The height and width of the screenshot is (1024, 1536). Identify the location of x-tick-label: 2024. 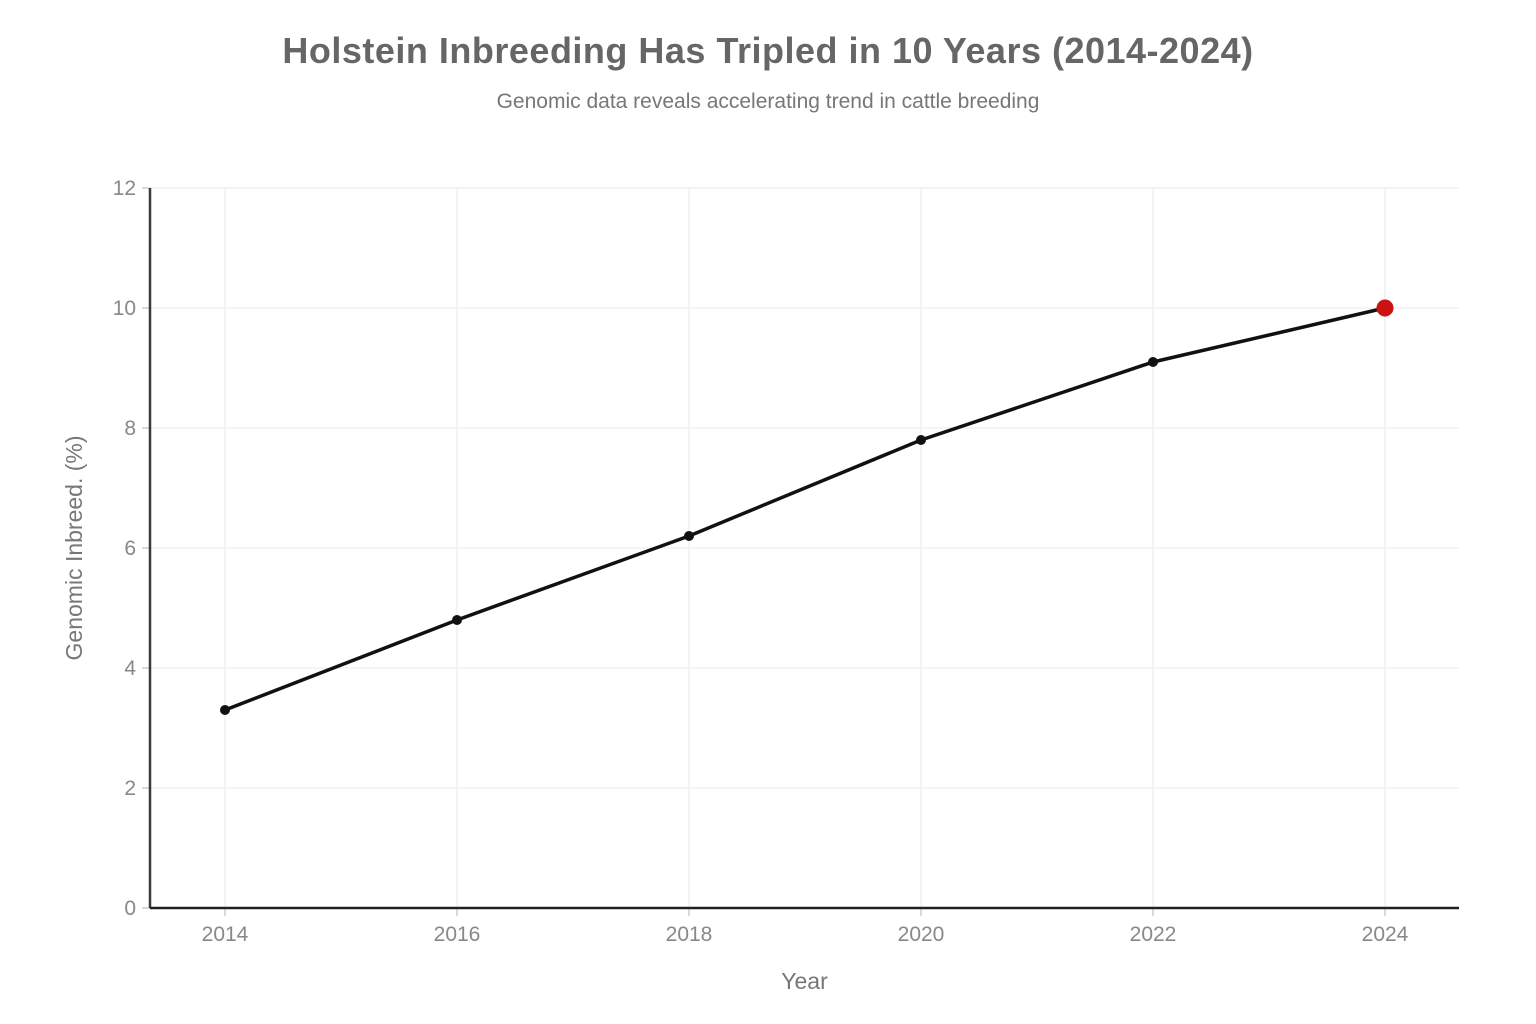
(1385, 934).